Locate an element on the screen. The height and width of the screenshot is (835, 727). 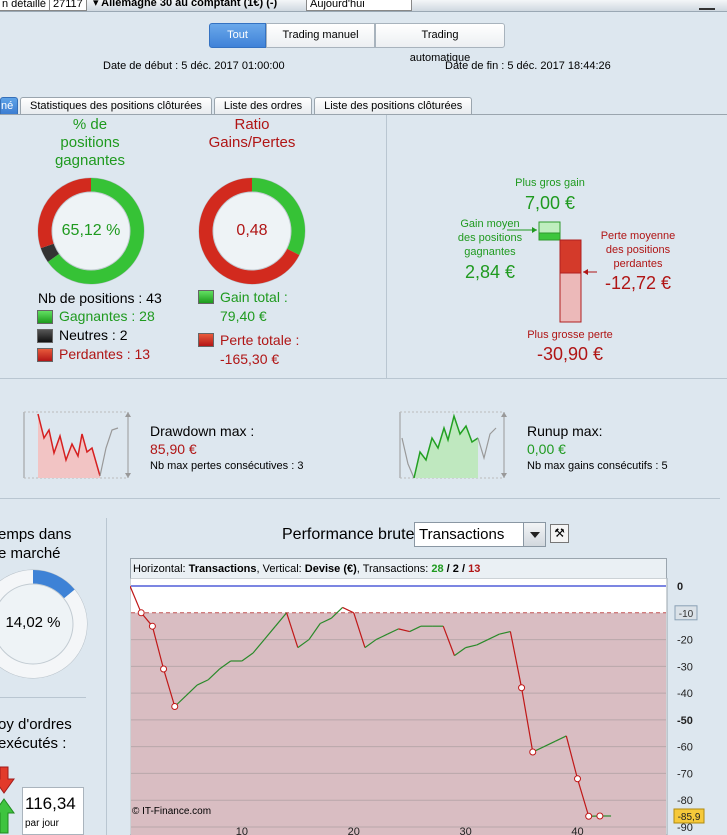
avg-loss-bar is located at coordinates (570, 256).